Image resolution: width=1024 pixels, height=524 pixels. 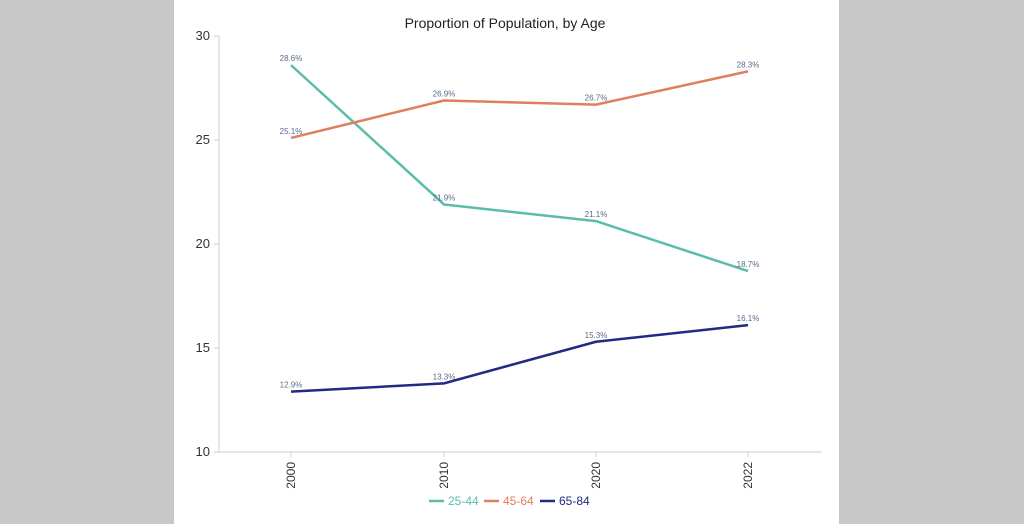 I want to click on data-label: 15.3%, so click(x=596, y=335).